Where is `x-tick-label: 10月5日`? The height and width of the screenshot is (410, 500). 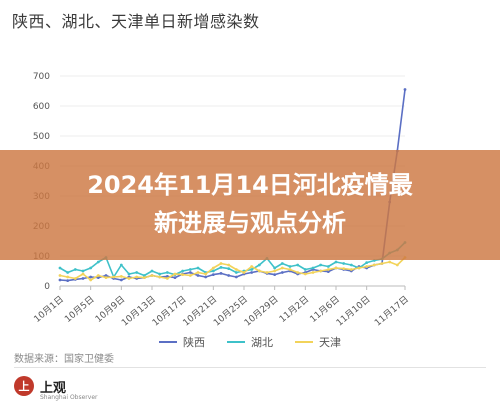 x-tick-label: 10月5日 is located at coordinates (80, 309).